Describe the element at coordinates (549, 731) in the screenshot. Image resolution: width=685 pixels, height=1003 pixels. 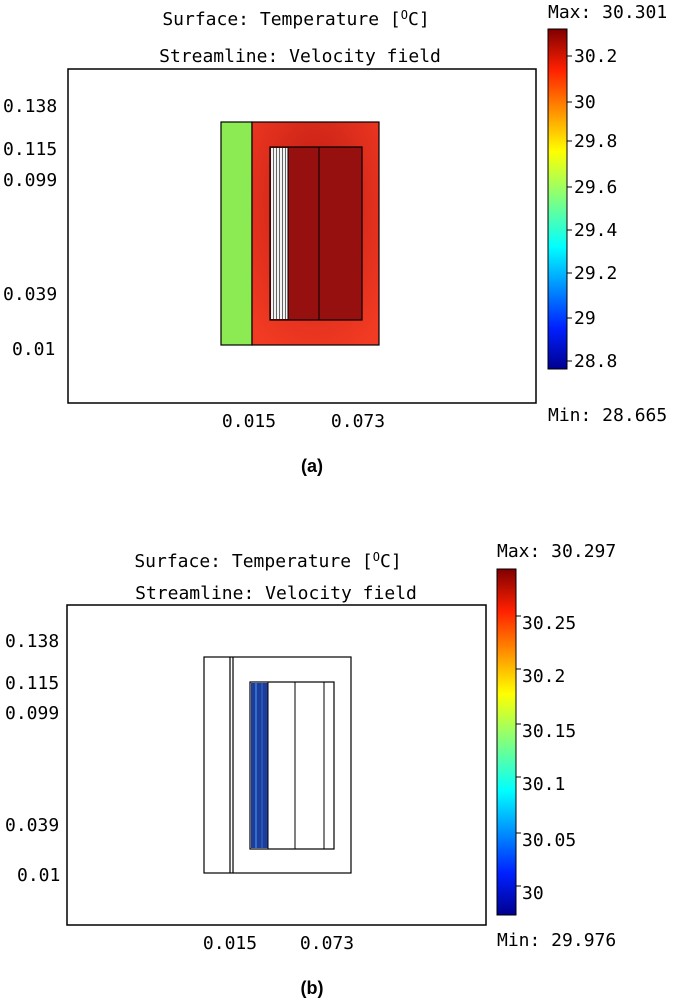
I see `colorbar-tick-label: 30.15` at that location.